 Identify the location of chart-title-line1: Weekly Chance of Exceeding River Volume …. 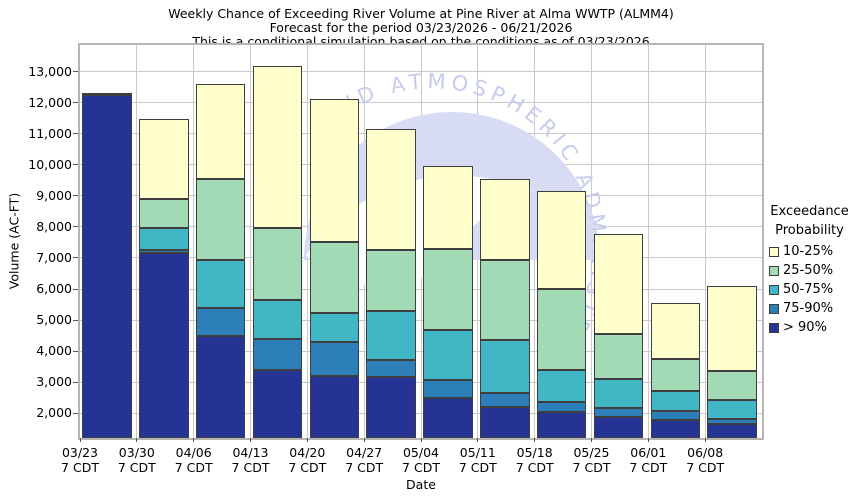
(421, 13).